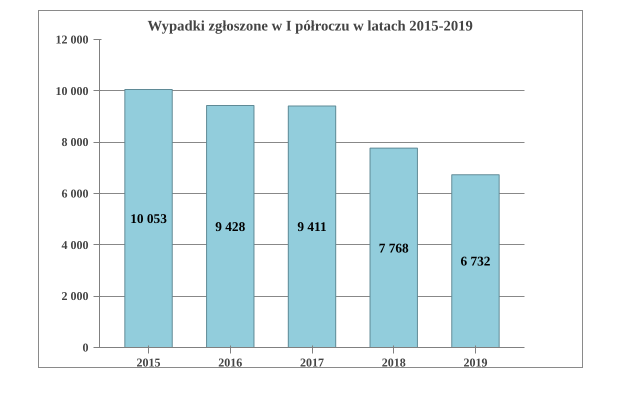 This screenshot has width=619, height=396. I want to click on y-tick-label: 2 000, so click(75, 296).